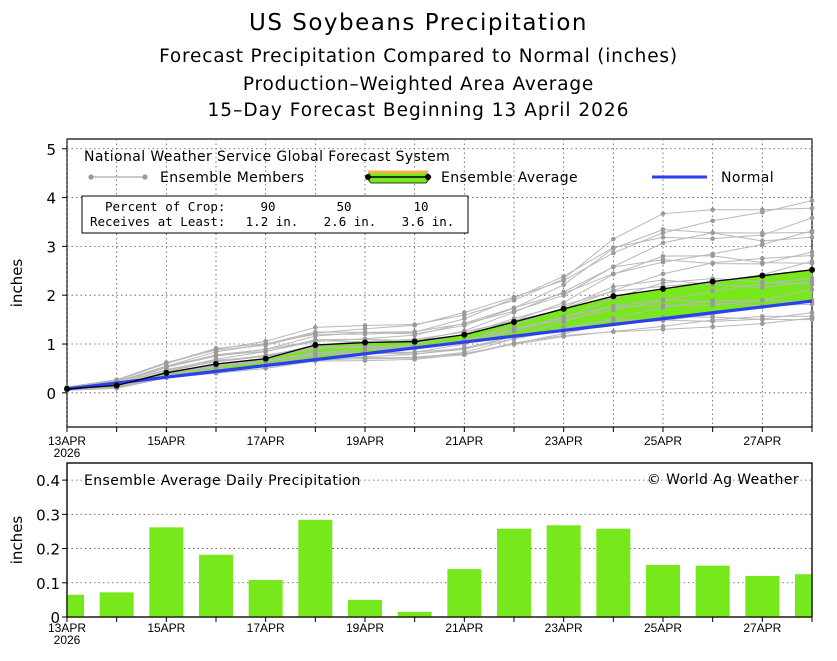 The image size is (837, 661). What do you see at coordinates (48, 481) in the screenshot?
I see `daily-y-tick-label: 0.4` at bounding box center [48, 481].